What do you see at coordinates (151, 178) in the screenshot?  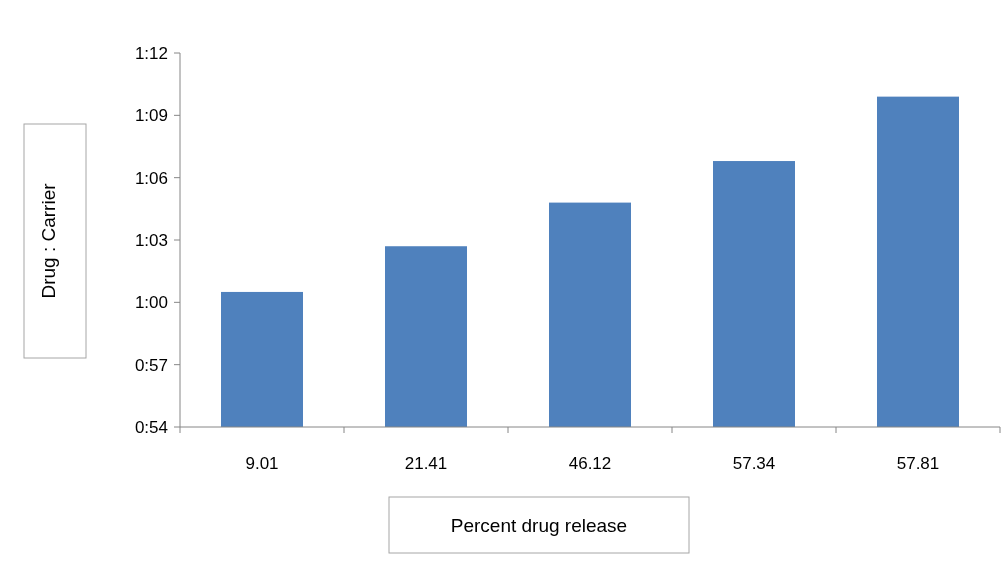 I see `y-tick-label: 1:06` at bounding box center [151, 178].